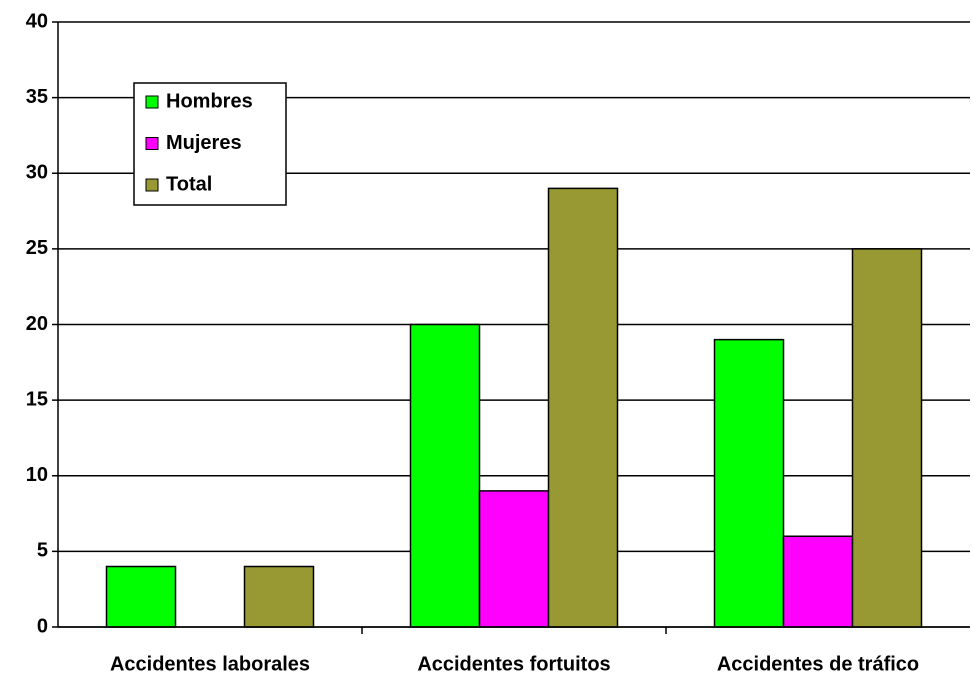  What do you see at coordinates (37, 475) in the screenshot?
I see `y-tick-label: 10` at bounding box center [37, 475].